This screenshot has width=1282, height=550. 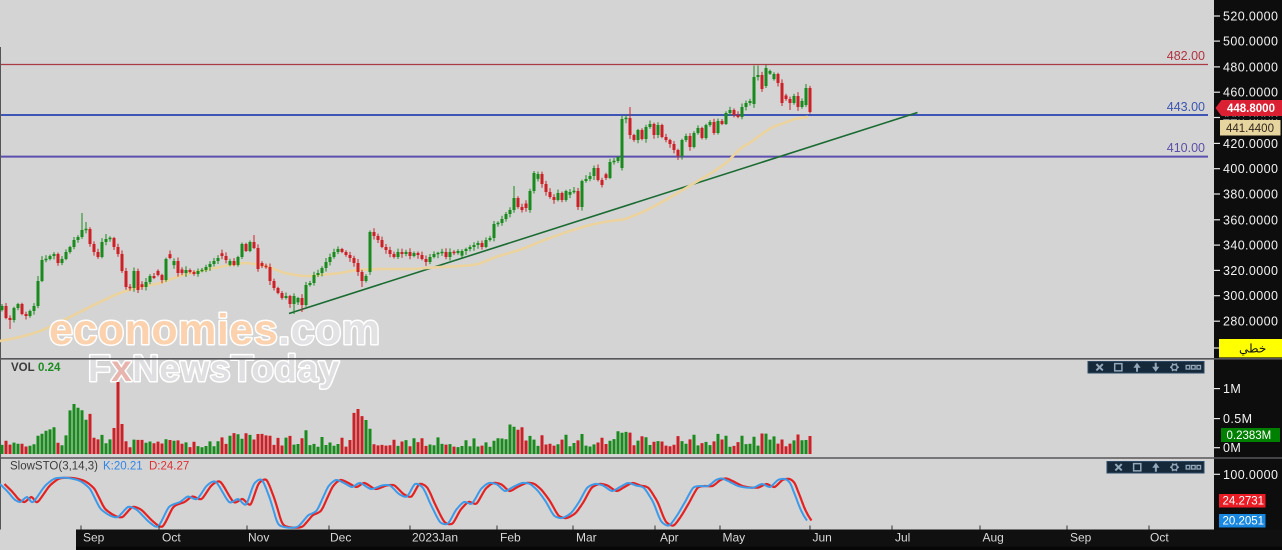 What do you see at coordinates (1250, 129) in the screenshot?
I see `svg-text: 441.4400` at bounding box center [1250, 129].